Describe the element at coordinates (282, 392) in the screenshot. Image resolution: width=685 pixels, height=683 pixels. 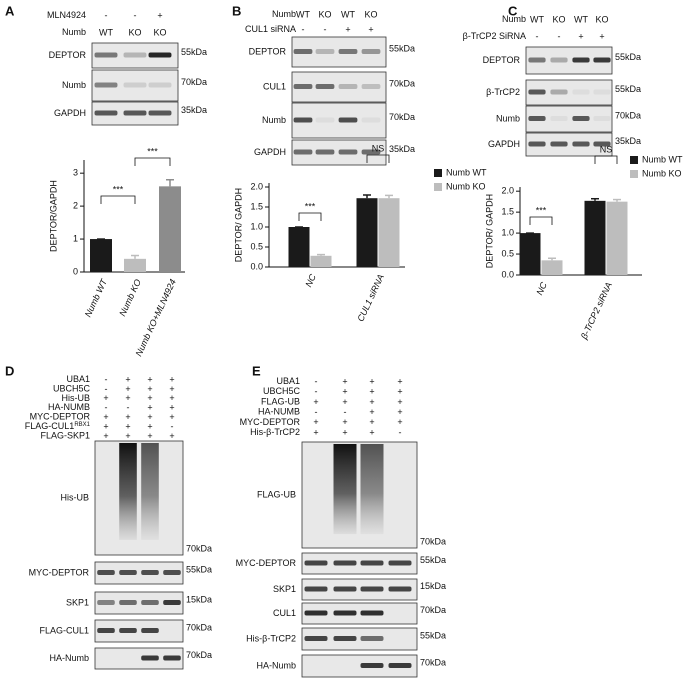
I see `condition-name: UBCH5C` at that location.